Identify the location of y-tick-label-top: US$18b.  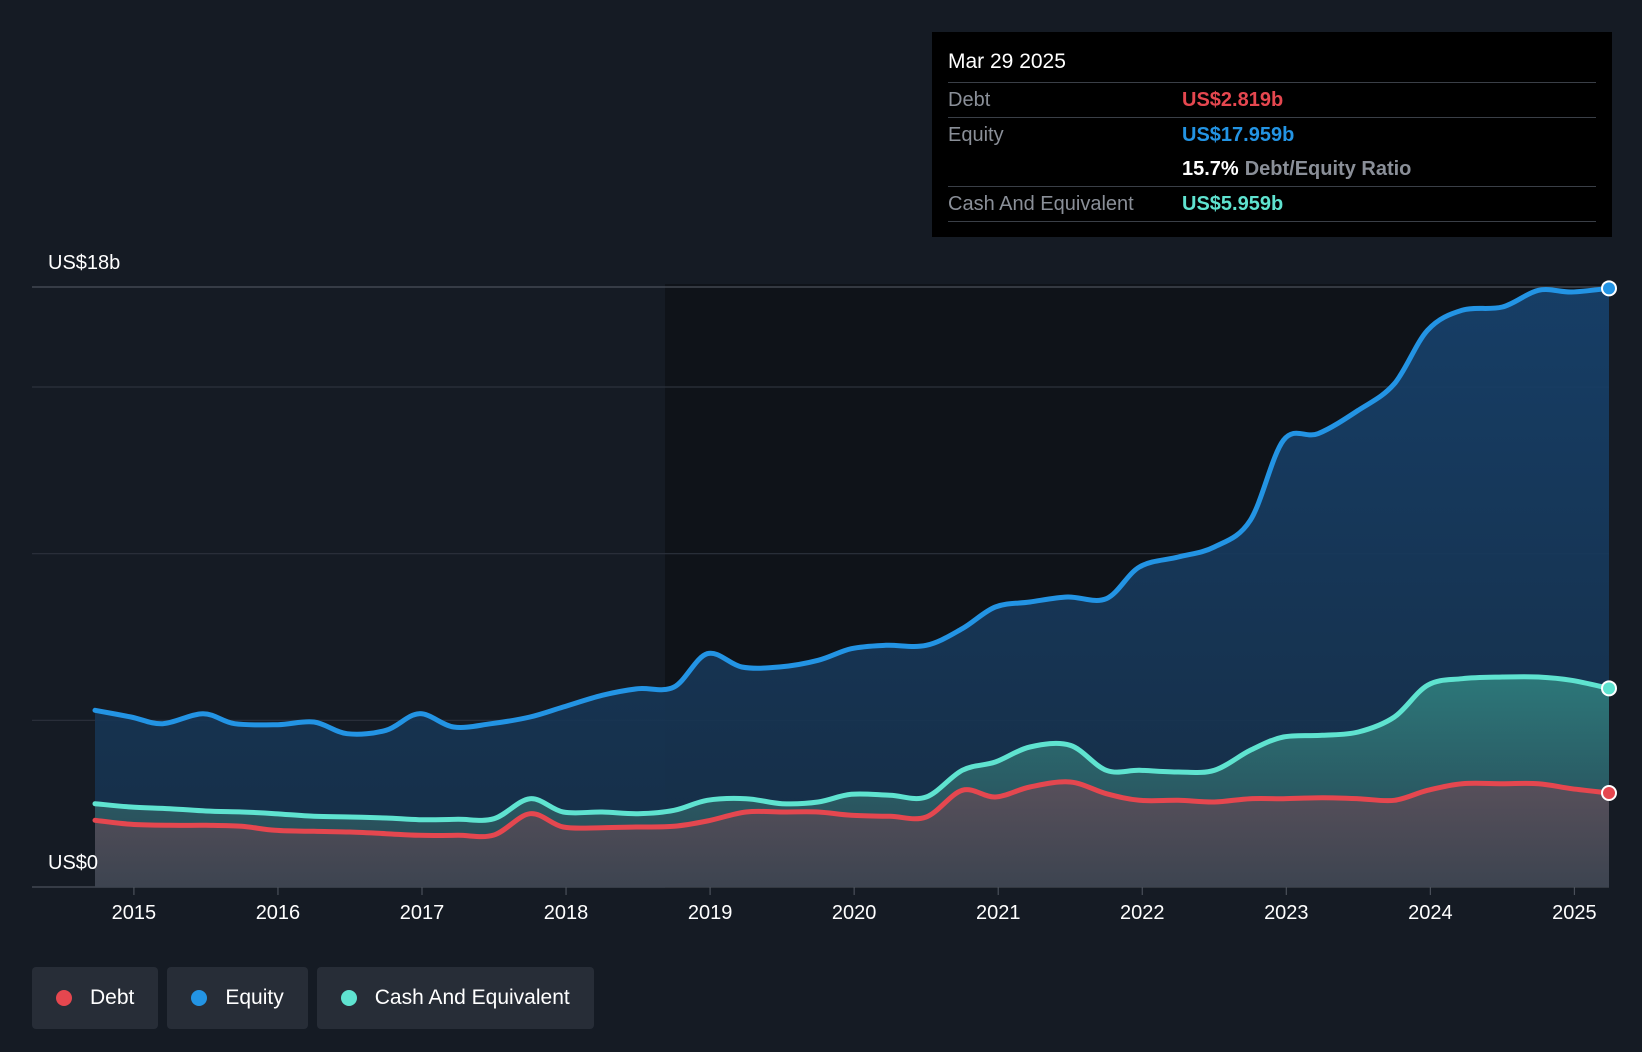
(84, 263).